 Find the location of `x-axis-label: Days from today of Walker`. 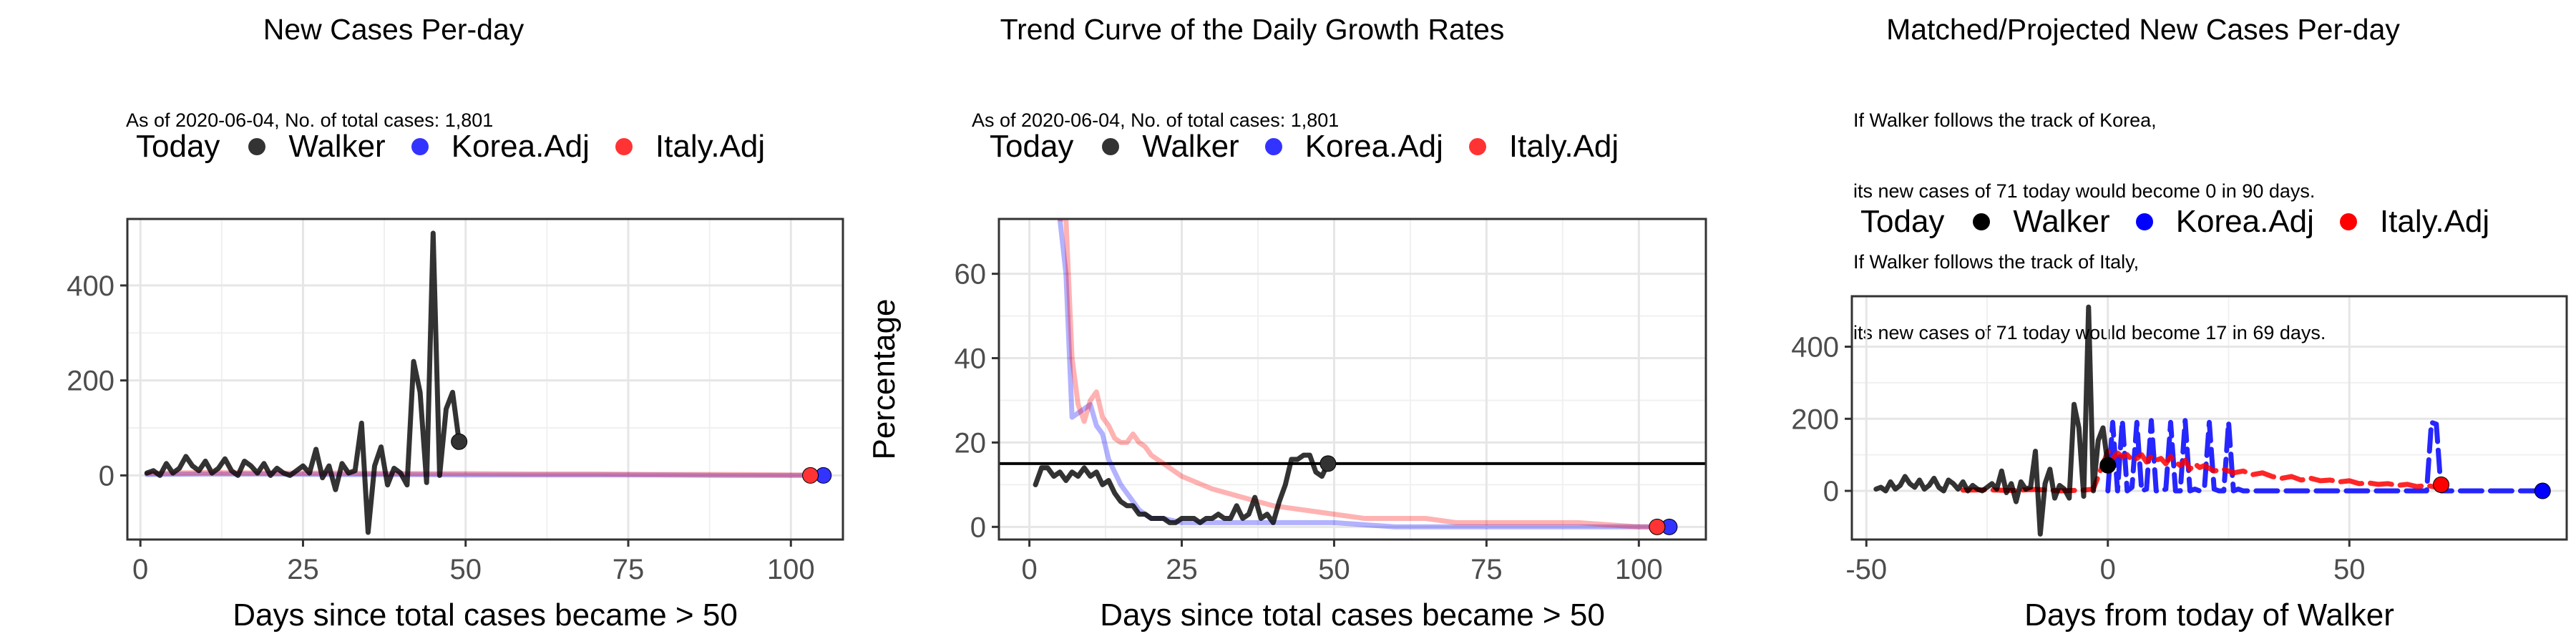

x-axis-label: Days from today of Walker is located at coordinates (2209, 615).